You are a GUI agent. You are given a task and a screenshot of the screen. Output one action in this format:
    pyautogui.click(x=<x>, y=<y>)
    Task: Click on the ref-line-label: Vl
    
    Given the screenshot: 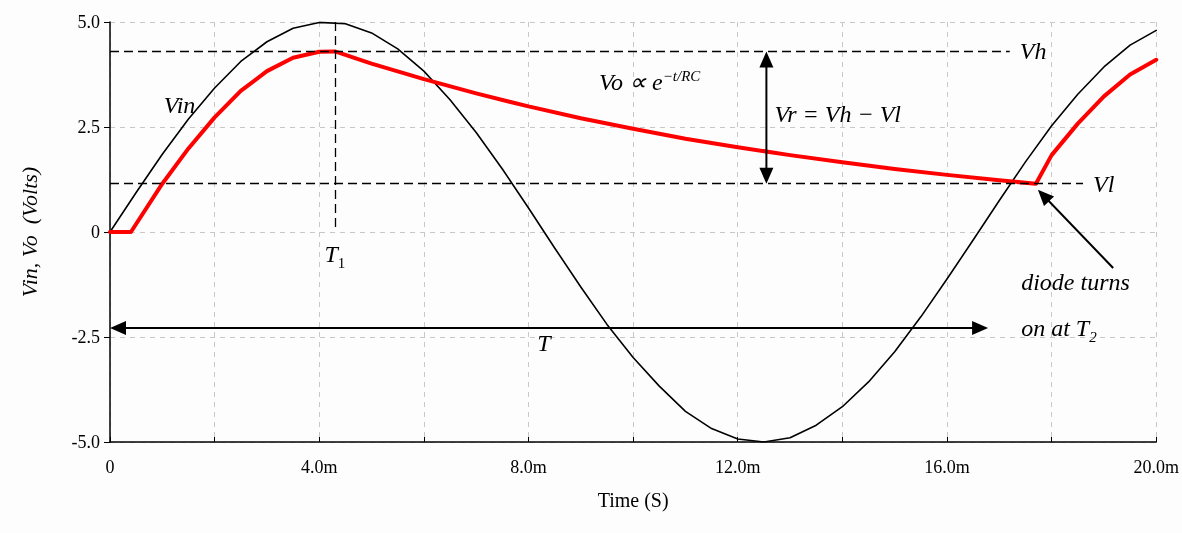 What is the action you would take?
    pyautogui.click(x=1104, y=183)
    